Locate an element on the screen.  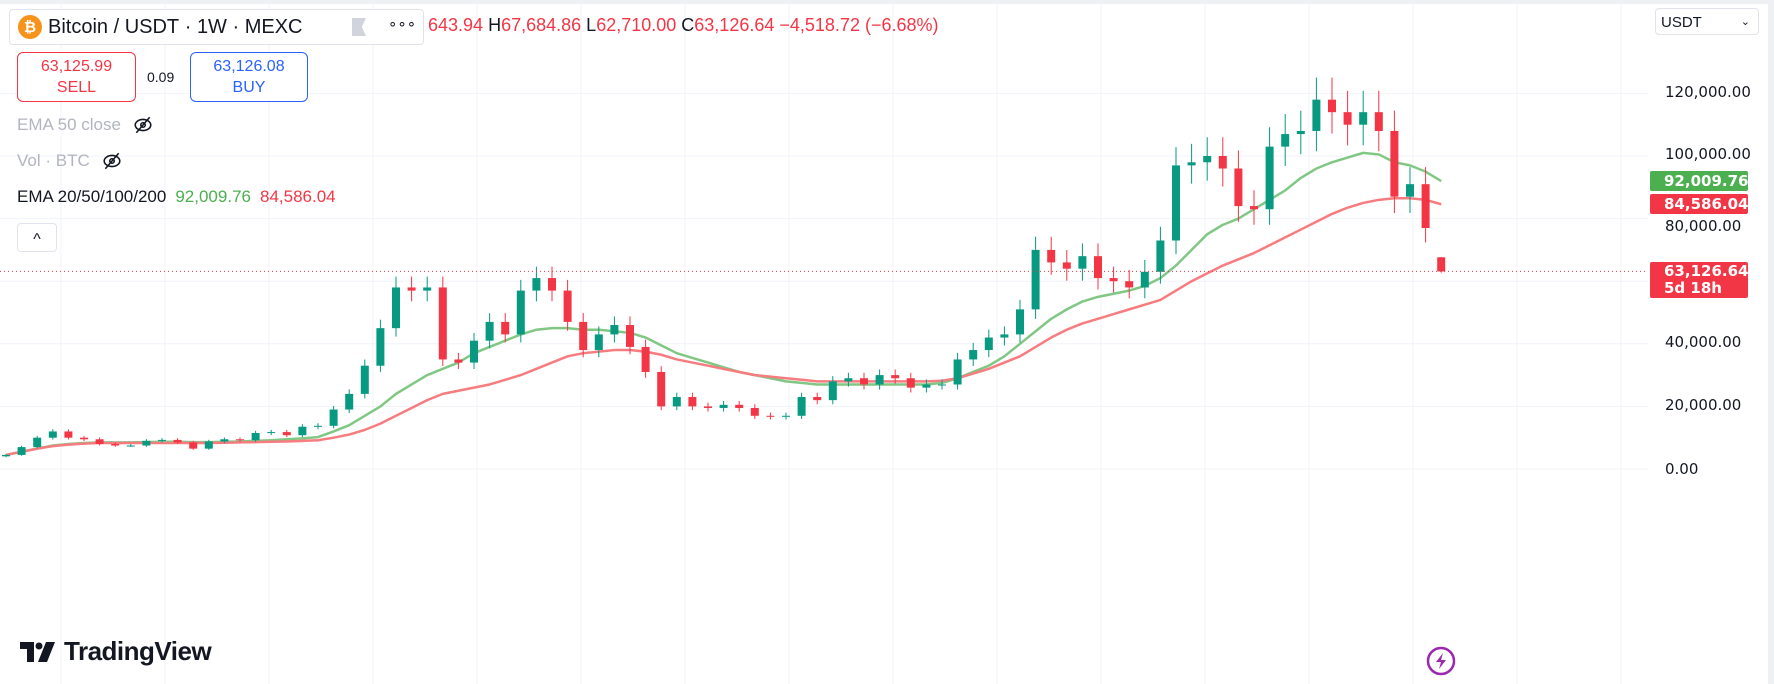
buy-button: 63,126.08 BUY is located at coordinates (249, 77).